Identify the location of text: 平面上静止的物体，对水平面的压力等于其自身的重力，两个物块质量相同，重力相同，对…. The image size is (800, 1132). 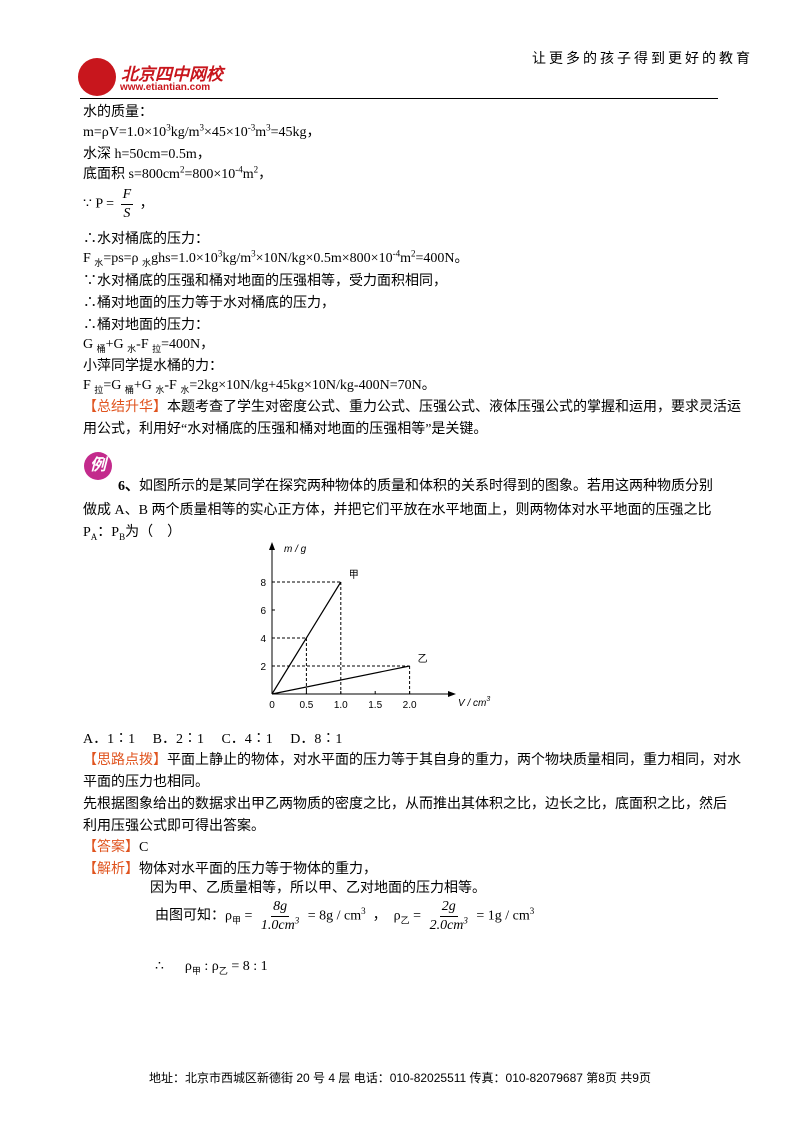
(454, 760).